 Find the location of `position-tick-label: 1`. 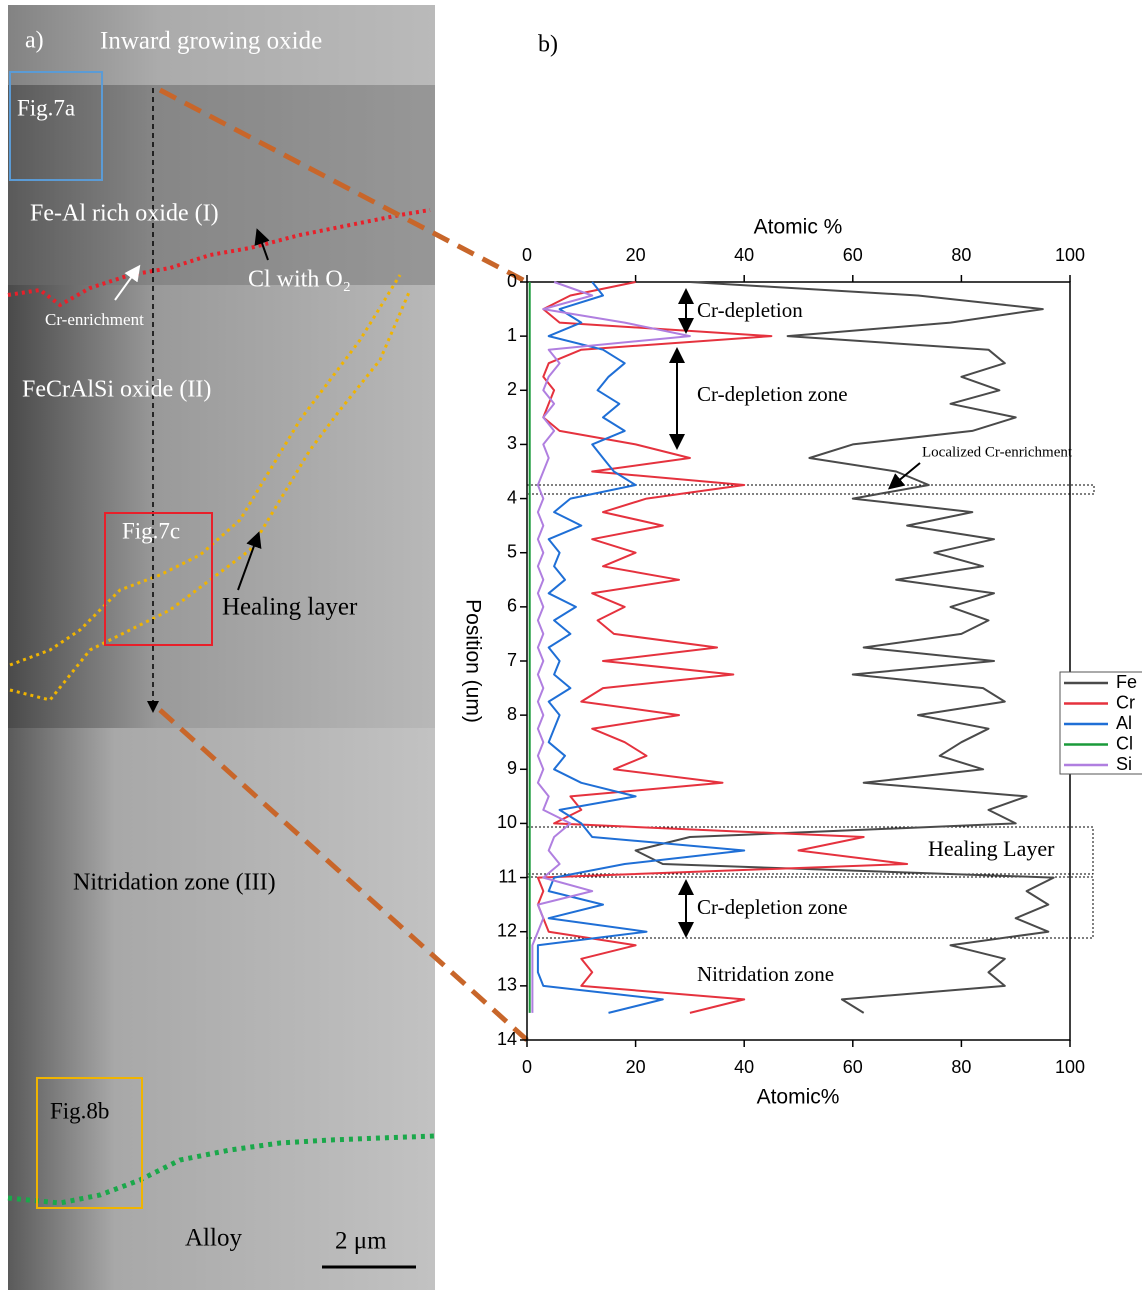

position-tick-label: 1 is located at coordinates (512, 335).